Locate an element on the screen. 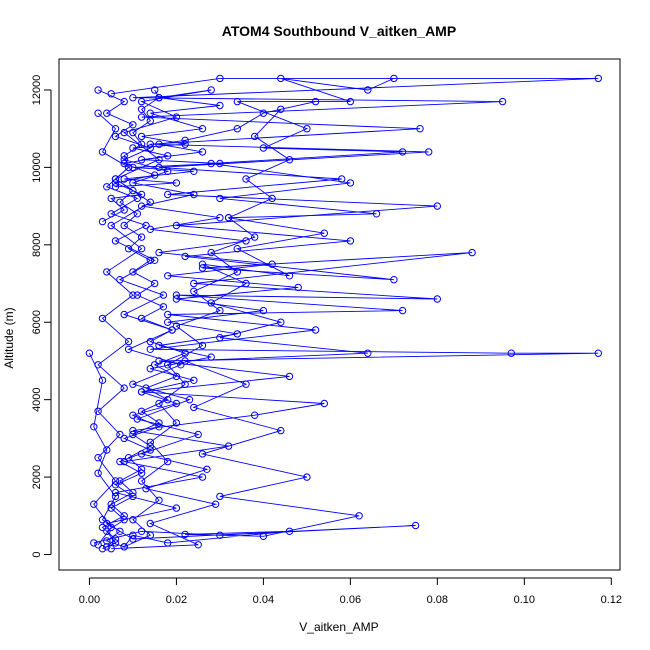 The height and width of the screenshot is (650, 650). chart-title: ATOM4 Southbound V_aitken_AMP is located at coordinates (339, 31).